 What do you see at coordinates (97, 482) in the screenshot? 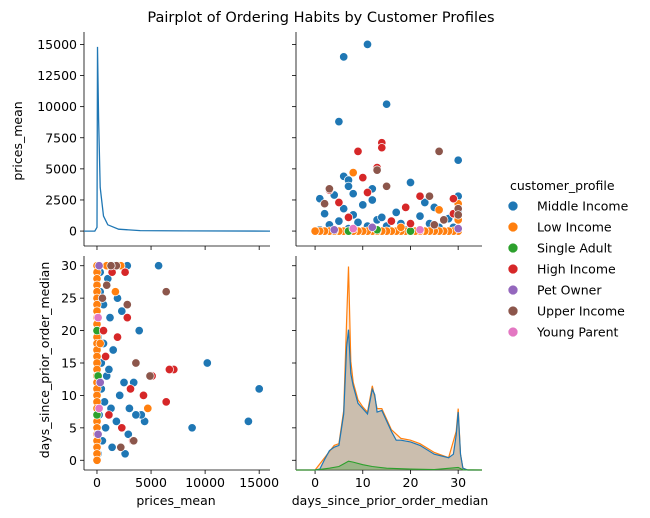
I see `bl-x-tick-label: 0` at bounding box center [97, 482].